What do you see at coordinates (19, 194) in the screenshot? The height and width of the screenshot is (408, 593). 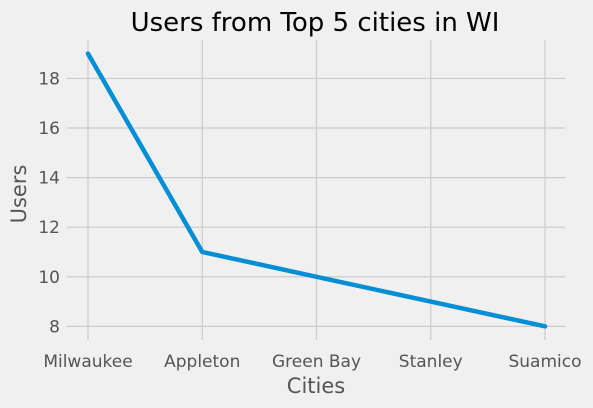 I see `y-axis-label: Users` at bounding box center [19, 194].